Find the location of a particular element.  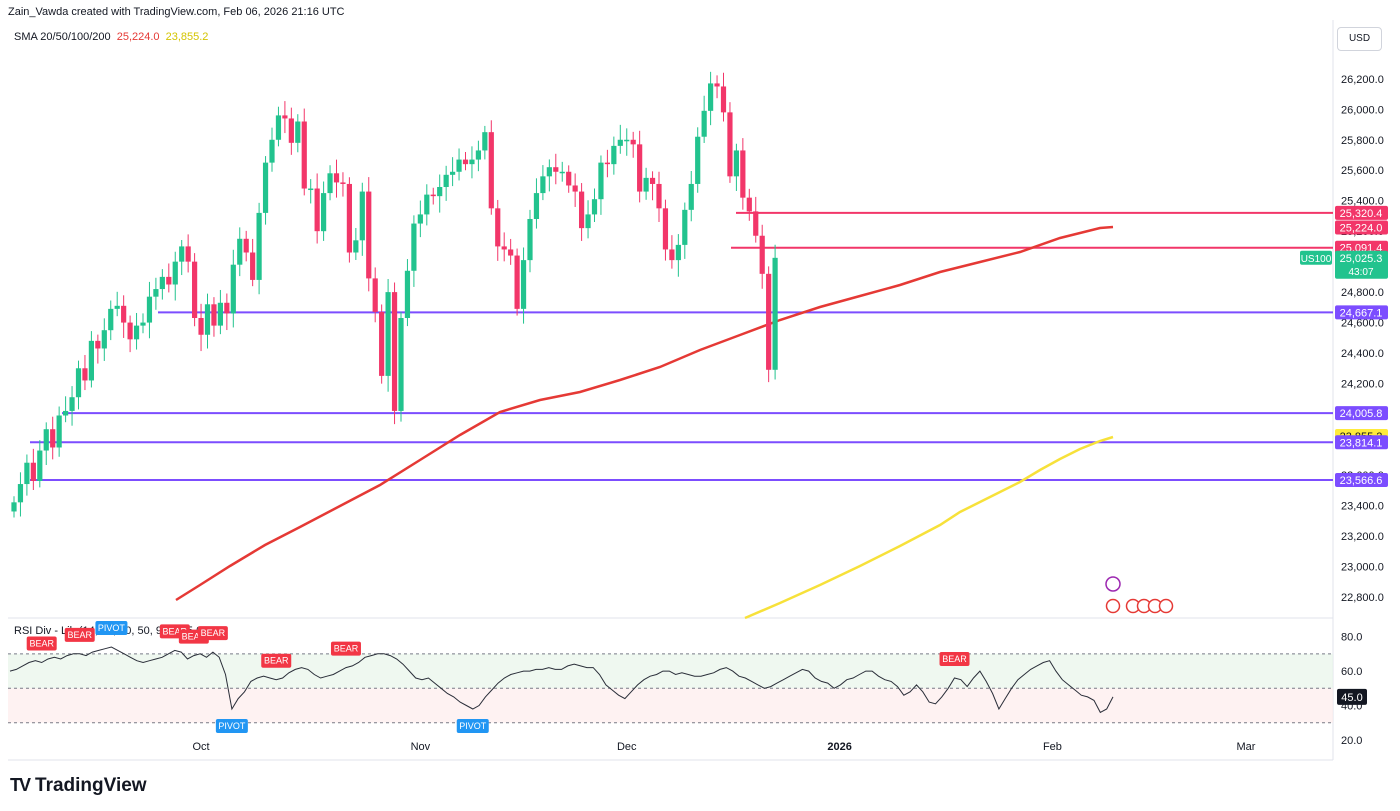

price-tick-label: 22,800.0 is located at coordinates (1362, 598).